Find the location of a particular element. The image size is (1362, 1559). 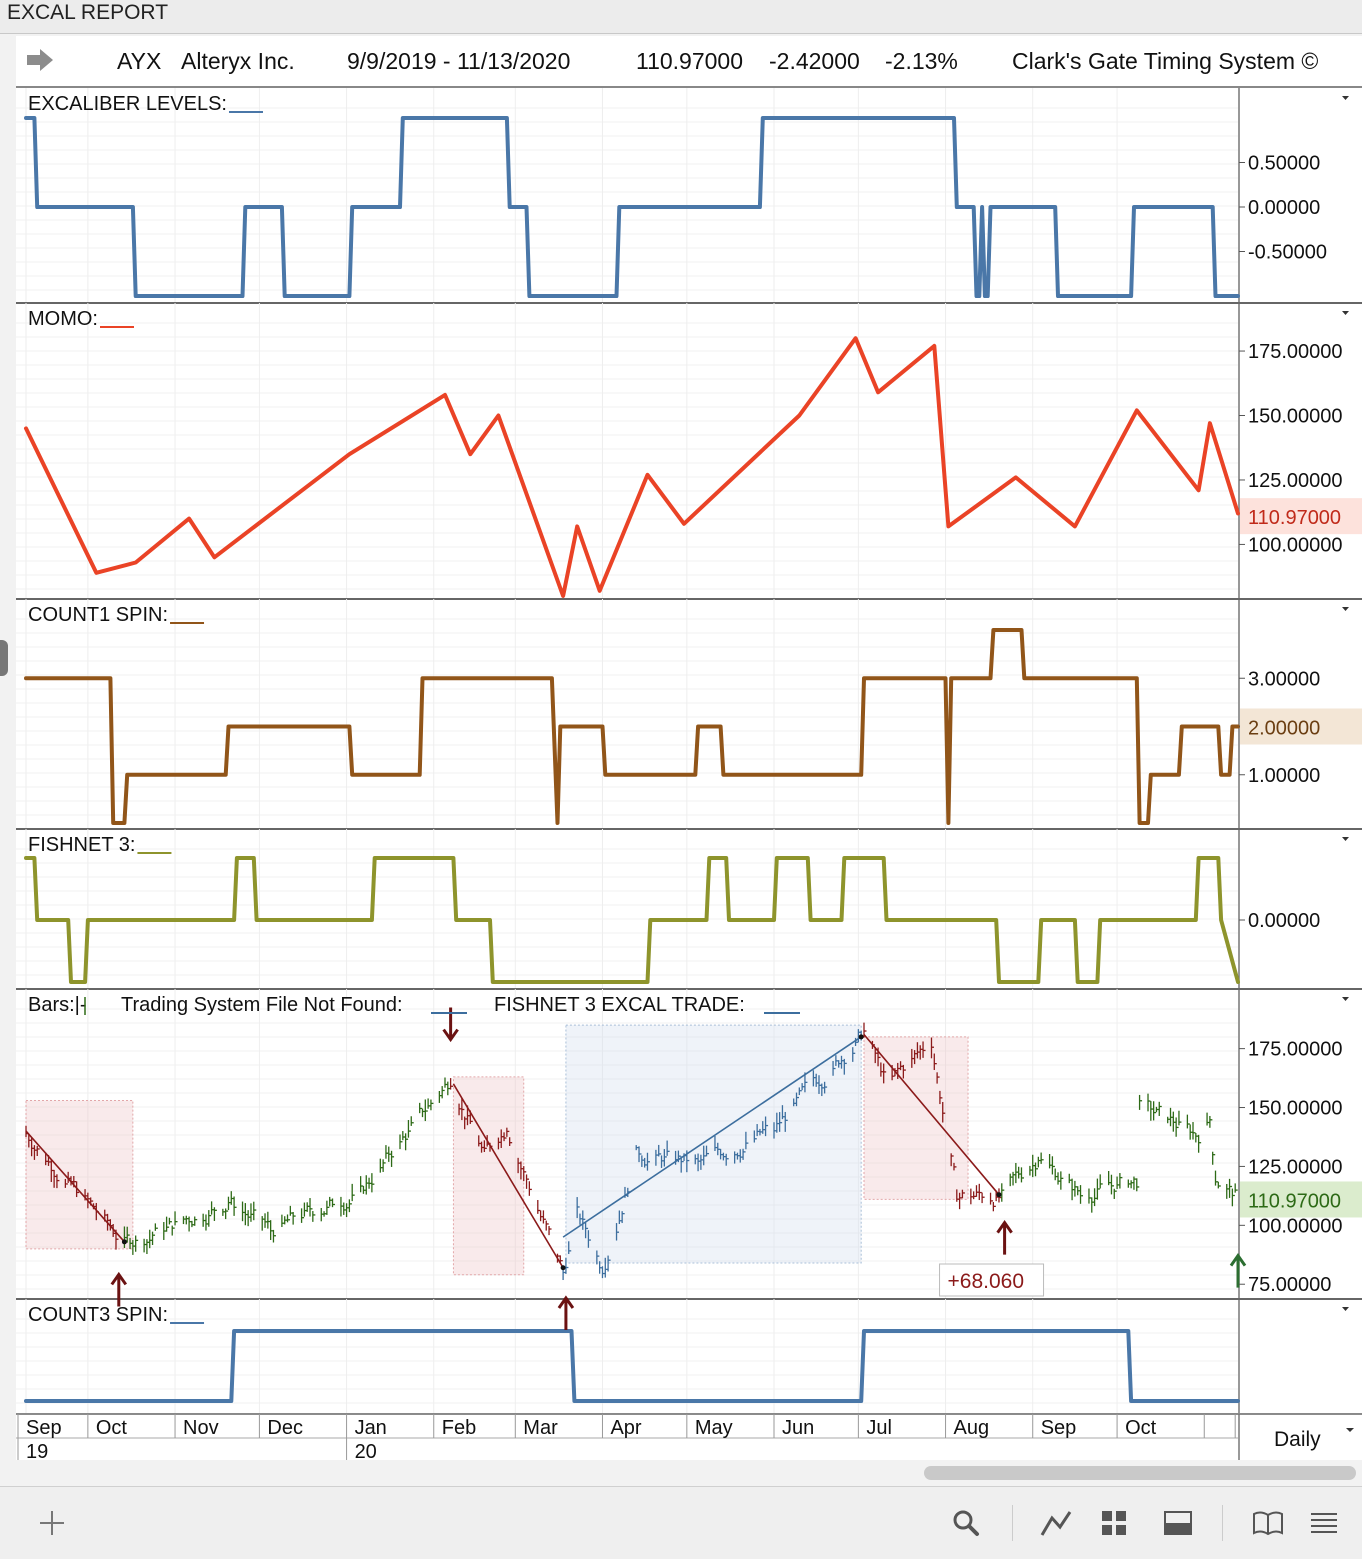

month-label: Feb is located at coordinates (459, 1428).